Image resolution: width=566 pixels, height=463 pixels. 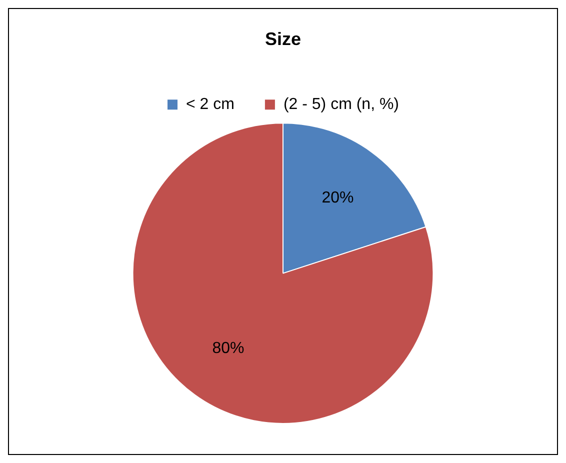 What do you see at coordinates (341, 105) in the screenshot?
I see `legend-label: (2 - 5) cm (n, %)` at bounding box center [341, 105].